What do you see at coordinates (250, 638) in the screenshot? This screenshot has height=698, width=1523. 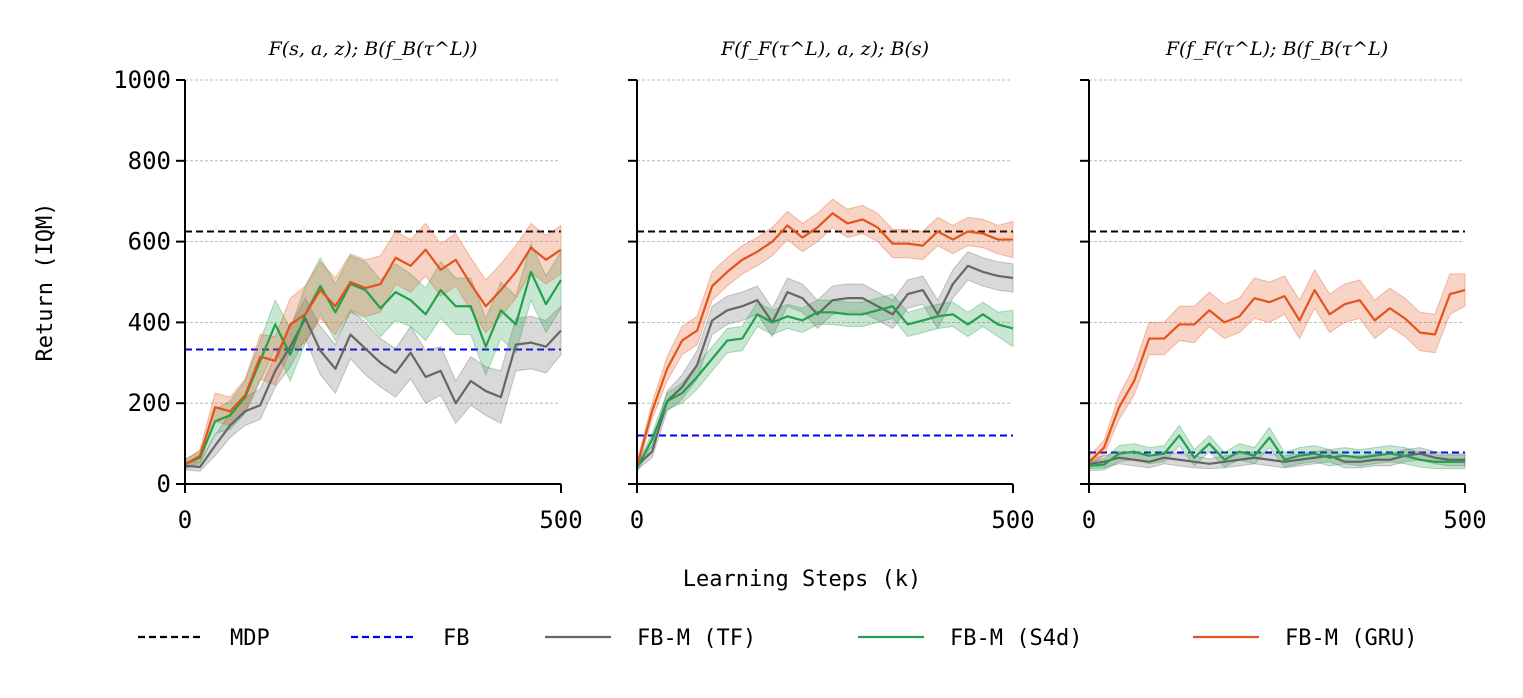 I see `legend-label: MDP` at bounding box center [250, 638].